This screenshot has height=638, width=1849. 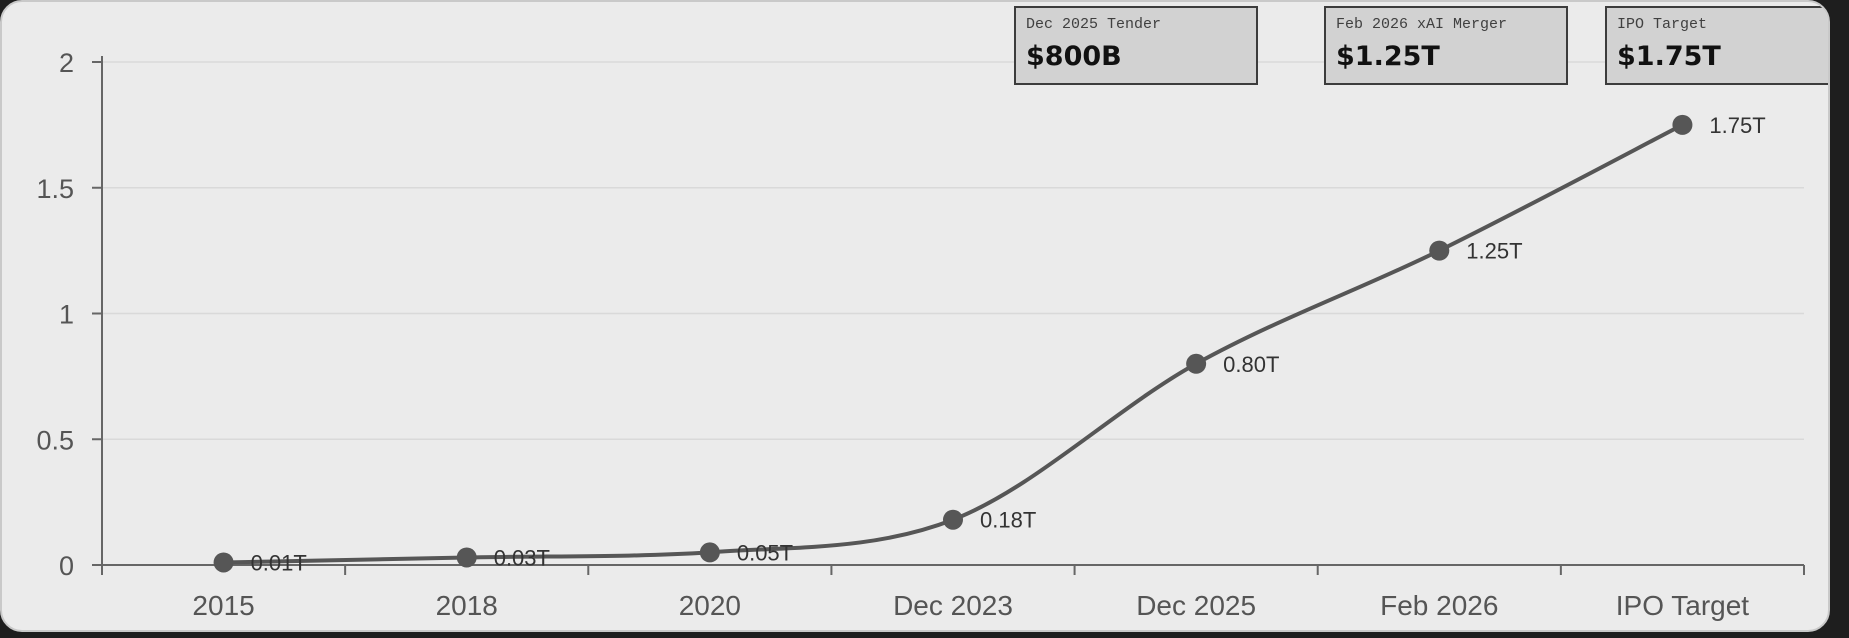 What do you see at coordinates (55, 189) in the screenshot?
I see `y-tick-label: 1.5` at bounding box center [55, 189].